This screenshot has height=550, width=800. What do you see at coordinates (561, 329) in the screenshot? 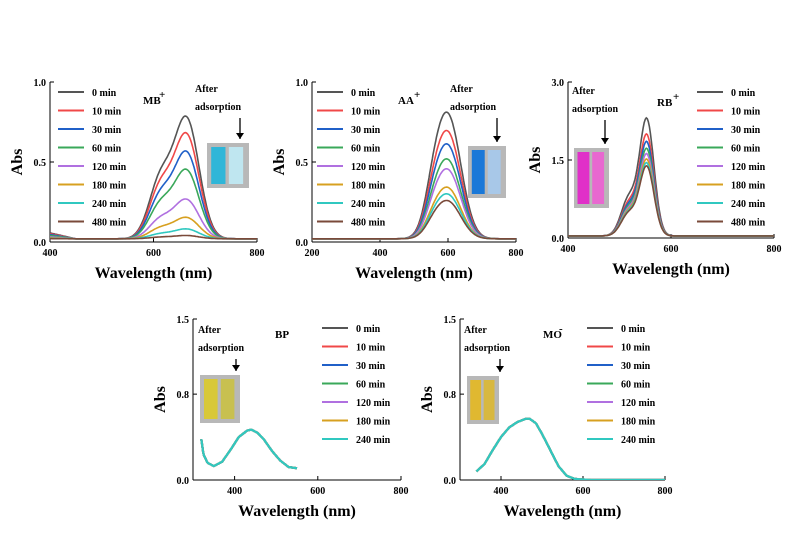
I see `panel-label-superscript: -` at bounding box center [561, 329].